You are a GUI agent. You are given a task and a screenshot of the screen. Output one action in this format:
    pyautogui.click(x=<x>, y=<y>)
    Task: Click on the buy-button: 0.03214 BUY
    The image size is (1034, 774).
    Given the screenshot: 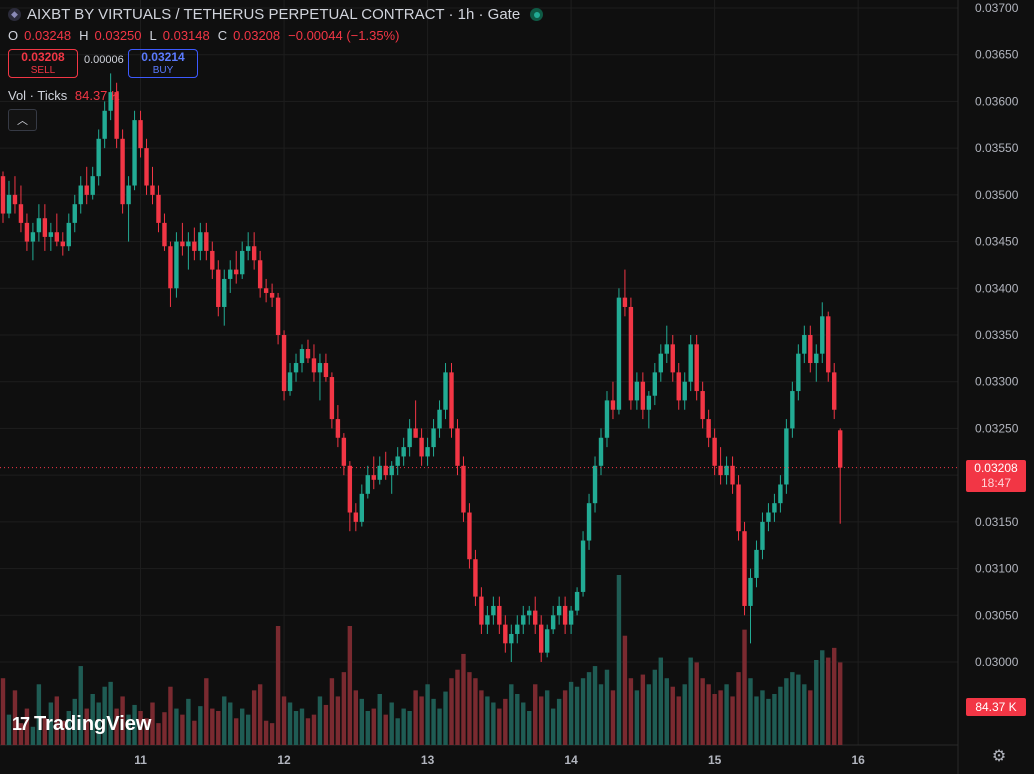 What is the action you would take?
    pyautogui.click(x=163, y=63)
    